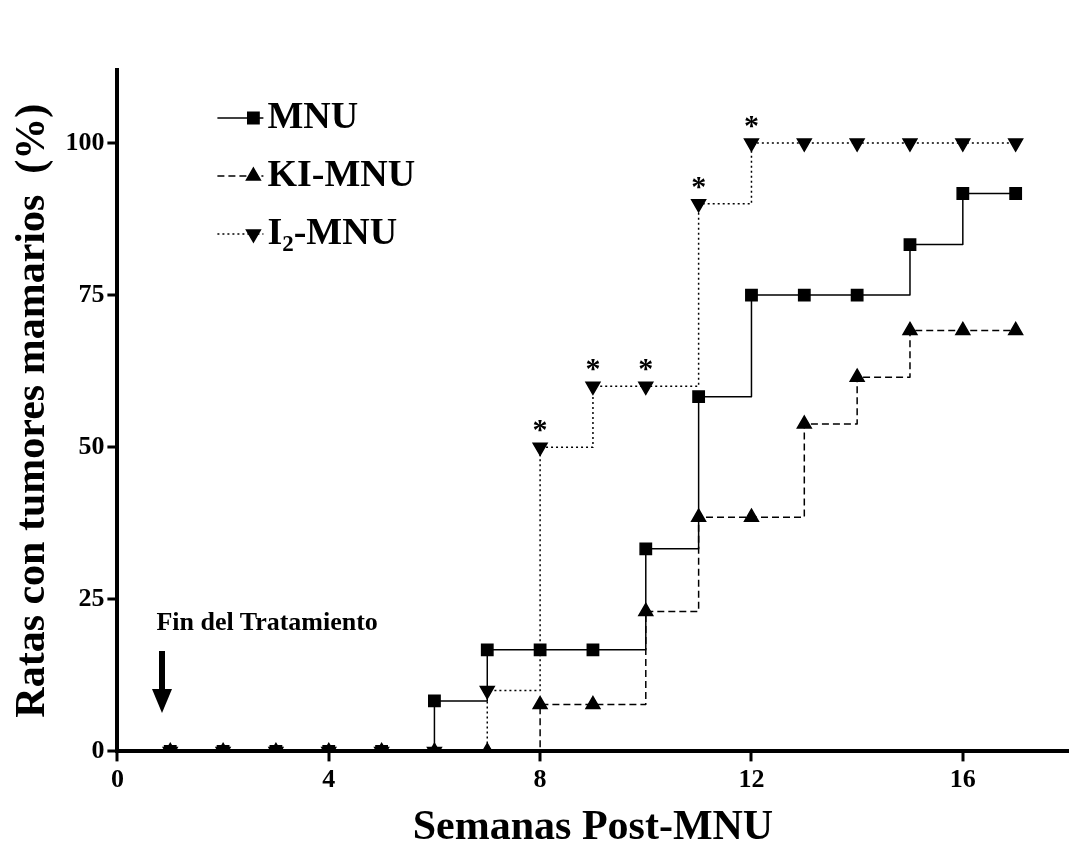 The image size is (1078, 865). I want to click on y-tick-label: 50, so click(91, 445).